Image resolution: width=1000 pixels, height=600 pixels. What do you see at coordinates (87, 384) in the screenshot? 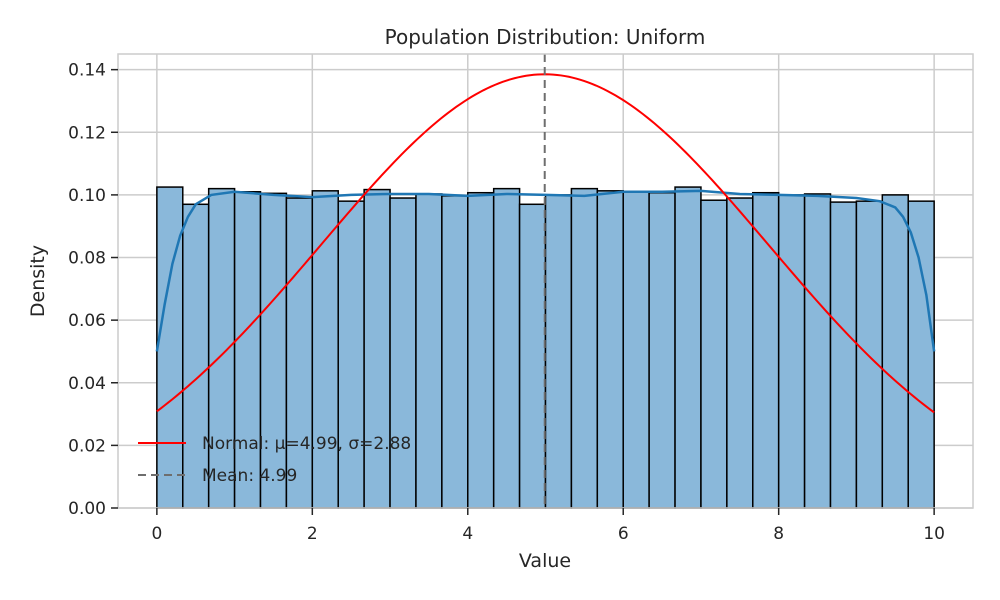
I see `y-tick-label: 0.04` at bounding box center [87, 384].